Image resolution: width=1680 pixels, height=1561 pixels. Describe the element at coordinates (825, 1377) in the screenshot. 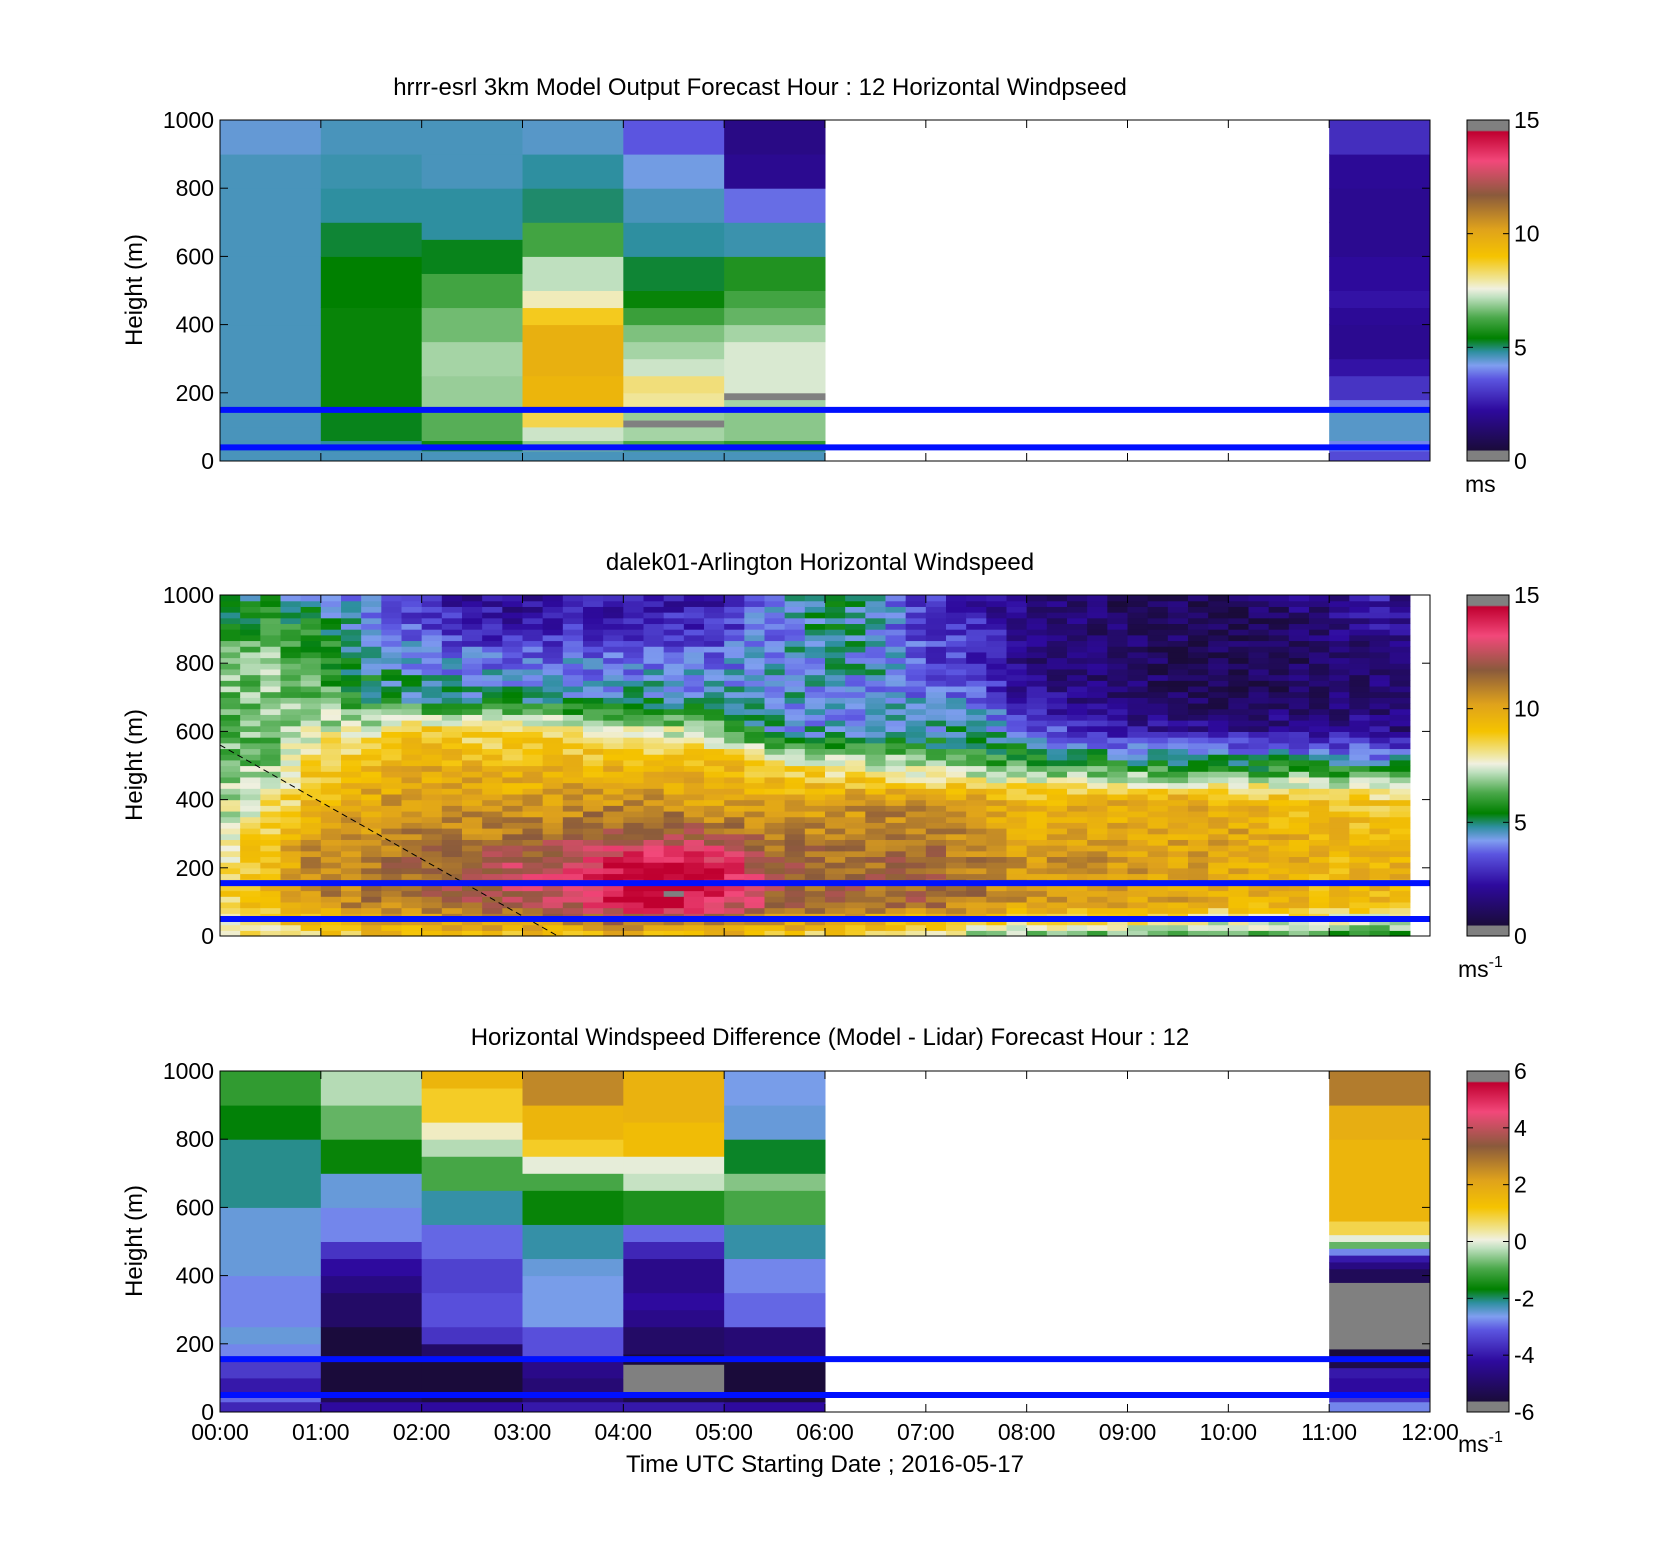

I see `blue-lines` at that location.